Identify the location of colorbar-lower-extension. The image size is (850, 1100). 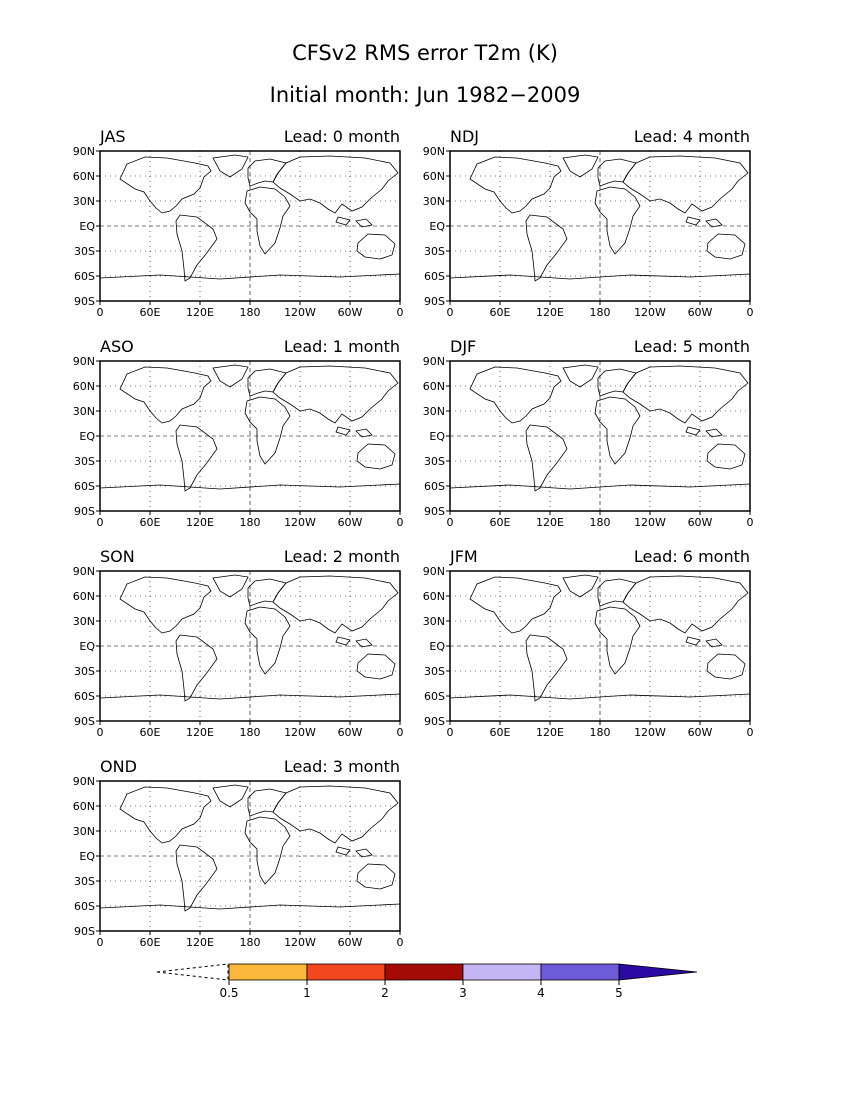
(192, 972).